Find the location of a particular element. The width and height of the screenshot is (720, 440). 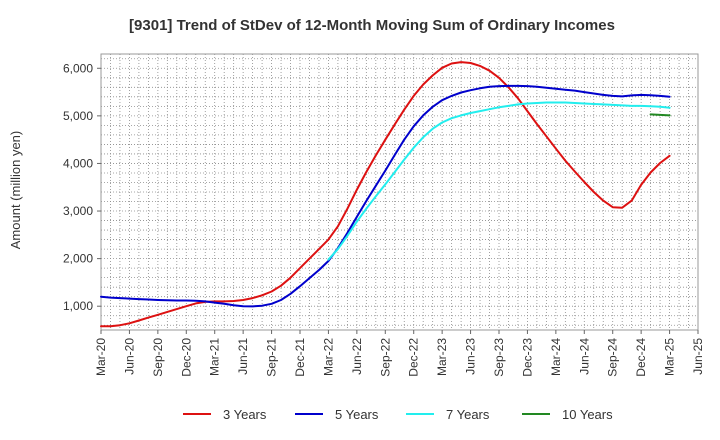

x-tick-label: Mar-21 is located at coordinates (215, 357).